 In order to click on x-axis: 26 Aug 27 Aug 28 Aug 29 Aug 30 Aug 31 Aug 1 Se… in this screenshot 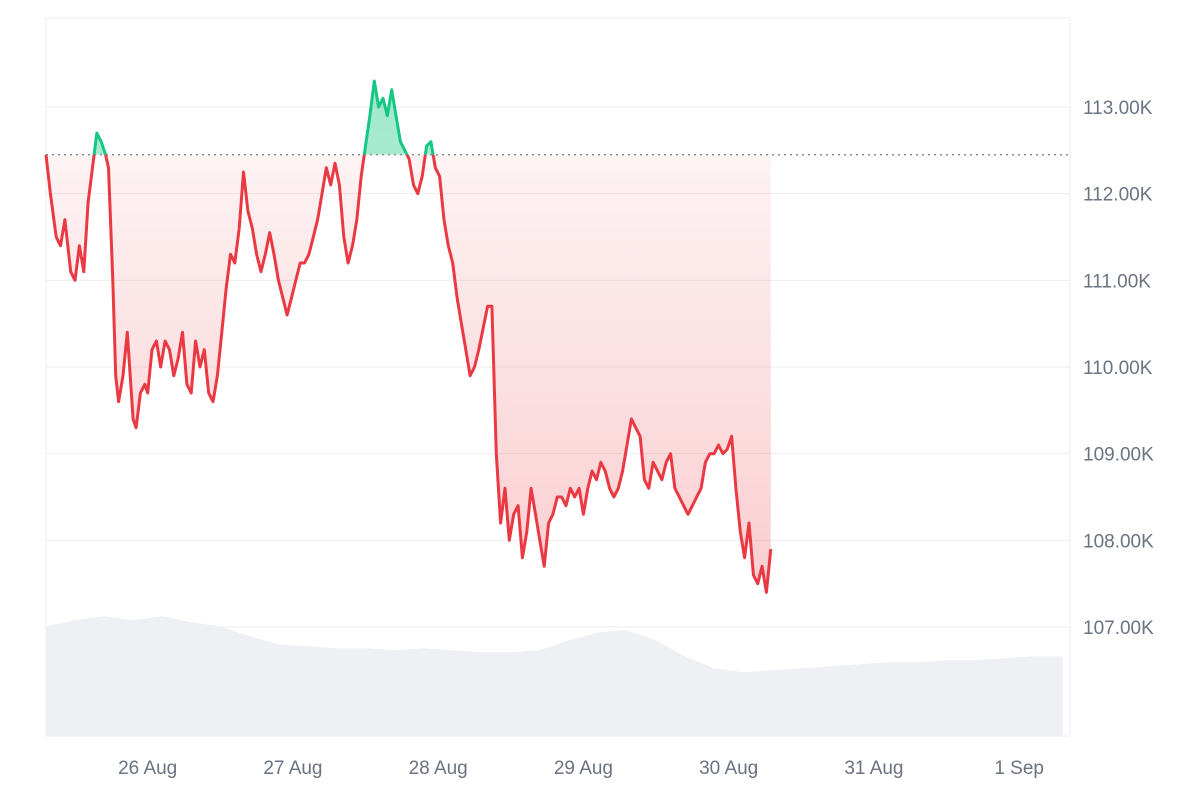, I will do `click(581, 768)`.